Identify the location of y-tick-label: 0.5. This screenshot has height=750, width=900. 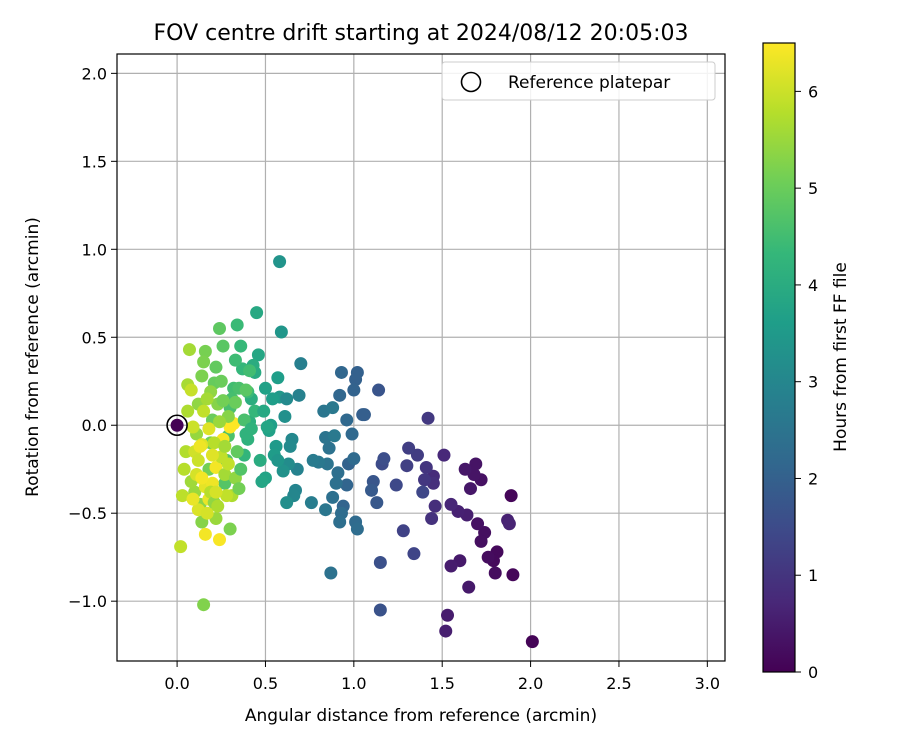
(94, 337).